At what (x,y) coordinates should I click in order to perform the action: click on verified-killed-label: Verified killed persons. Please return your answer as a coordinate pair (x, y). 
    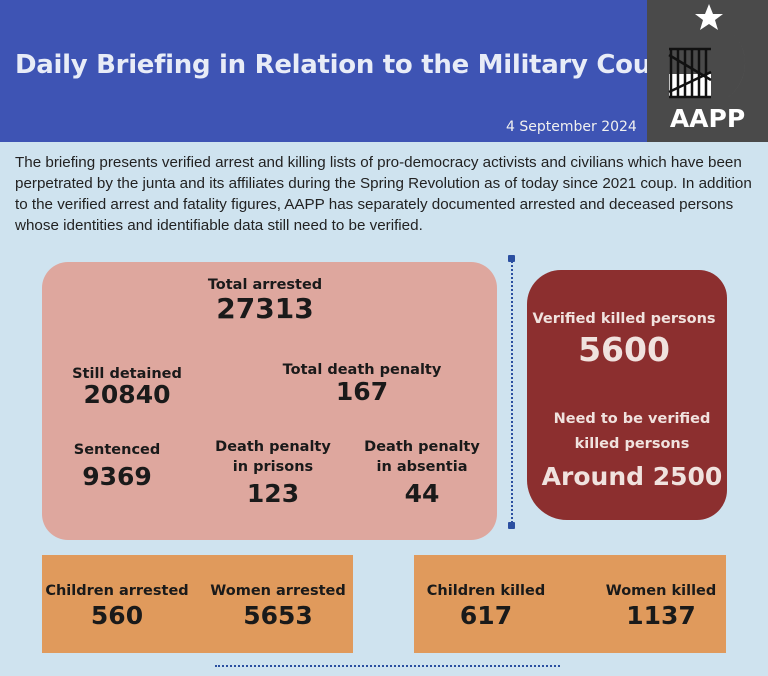
    Looking at the image, I should click on (624, 319).